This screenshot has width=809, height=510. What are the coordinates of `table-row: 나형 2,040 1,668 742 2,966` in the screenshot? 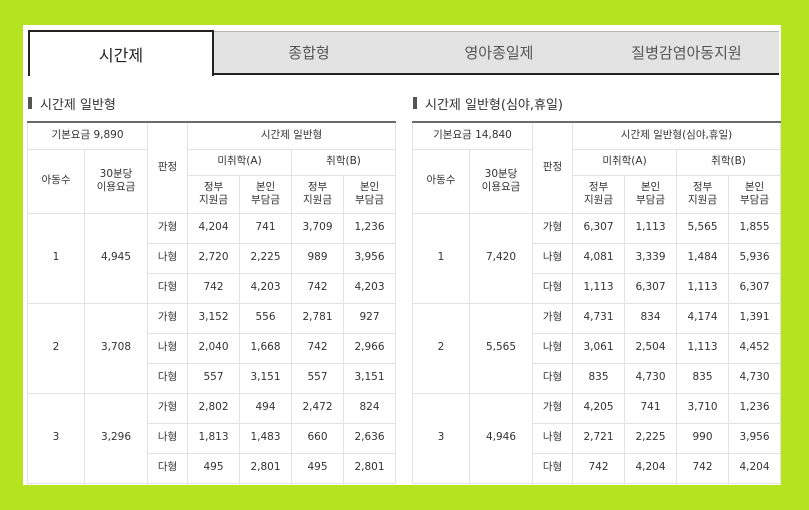 It's located at (212, 348).